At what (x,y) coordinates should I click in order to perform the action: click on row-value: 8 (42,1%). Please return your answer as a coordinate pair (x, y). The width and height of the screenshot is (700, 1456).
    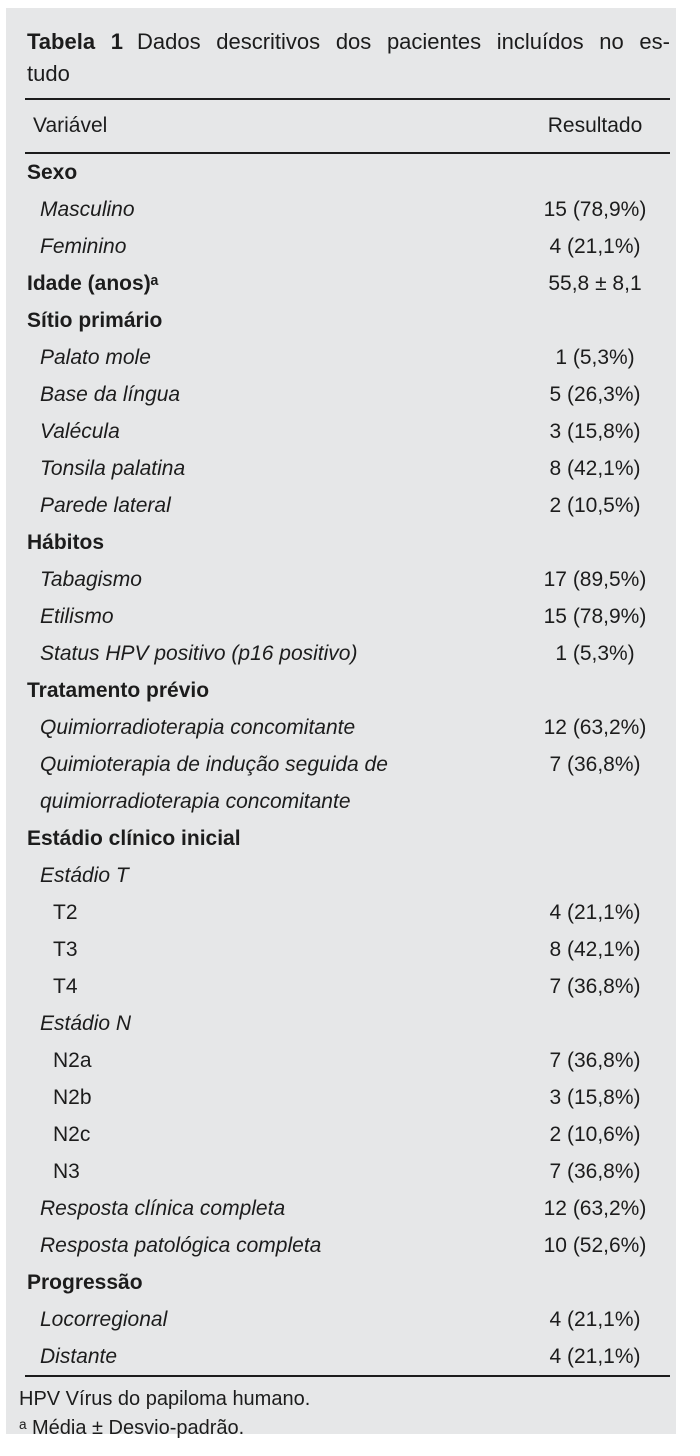
    Looking at the image, I should click on (595, 468).